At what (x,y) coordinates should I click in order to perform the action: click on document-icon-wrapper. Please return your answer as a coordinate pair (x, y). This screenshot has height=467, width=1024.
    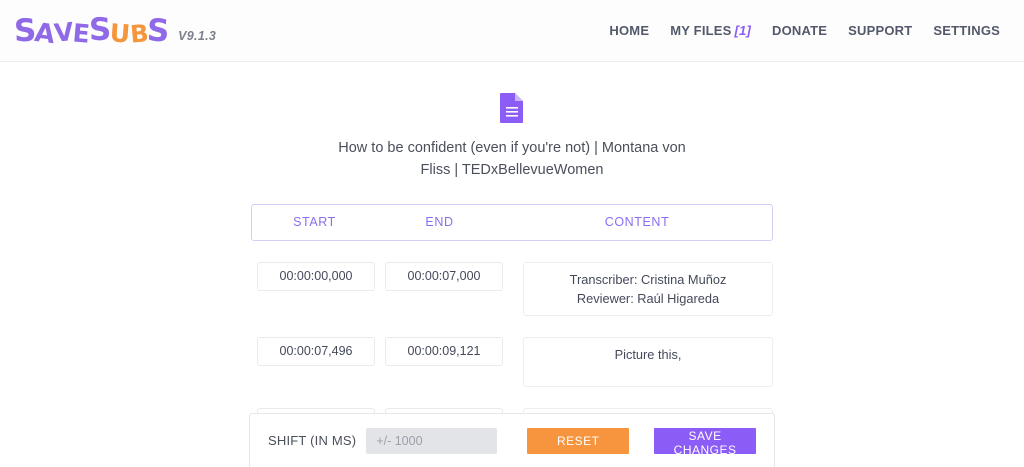
    Looking at the image, I should click on (512, 108).